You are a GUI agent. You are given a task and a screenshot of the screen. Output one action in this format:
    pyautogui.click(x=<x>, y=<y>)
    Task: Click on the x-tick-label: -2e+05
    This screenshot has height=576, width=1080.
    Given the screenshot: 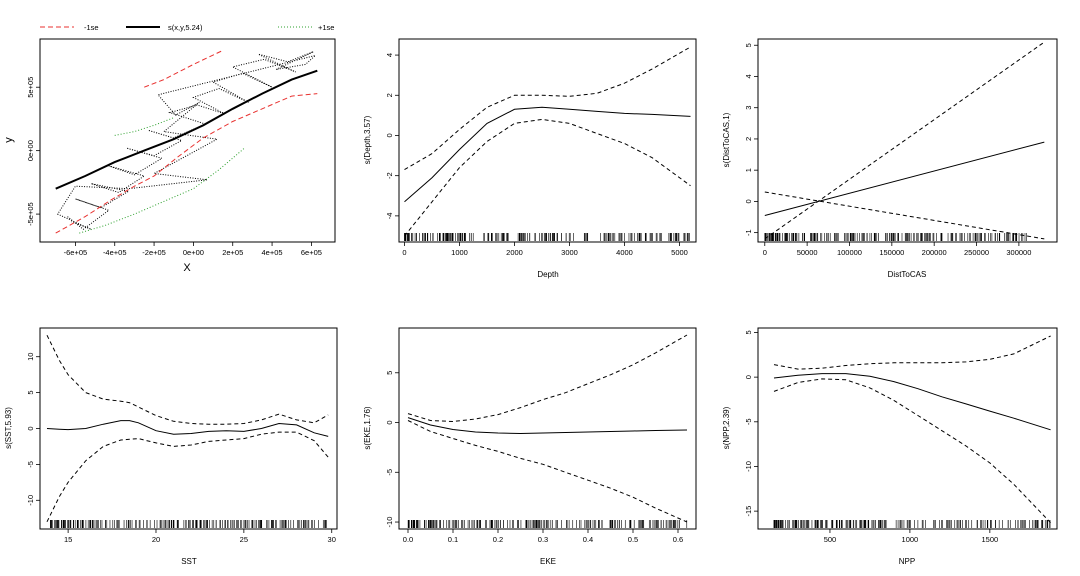 What is the action you would take?
    pyautogui.click(x=154, y=252)
    